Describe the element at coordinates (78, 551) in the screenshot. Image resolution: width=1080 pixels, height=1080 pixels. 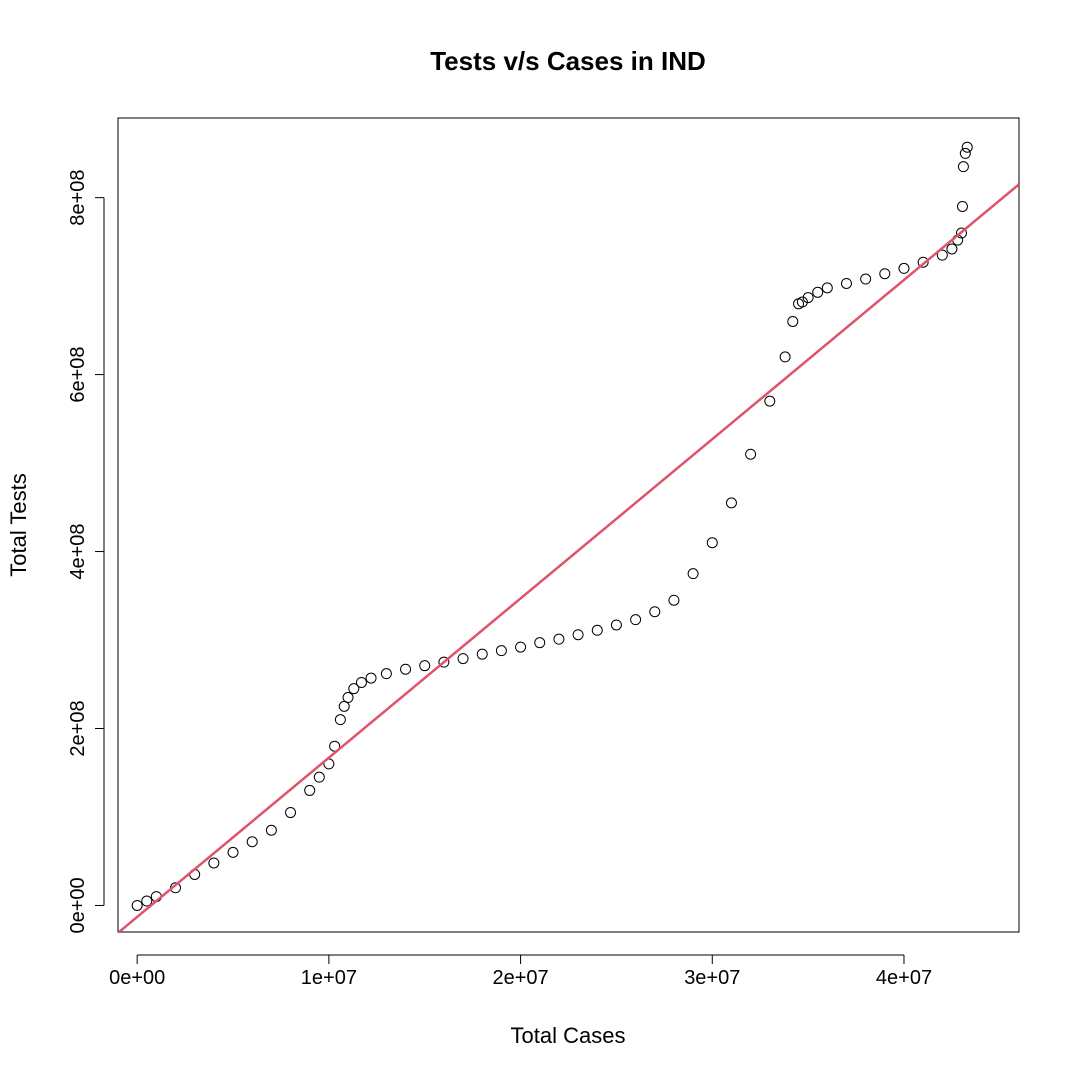
I see `y-tick-label: 4e+08` at that location.